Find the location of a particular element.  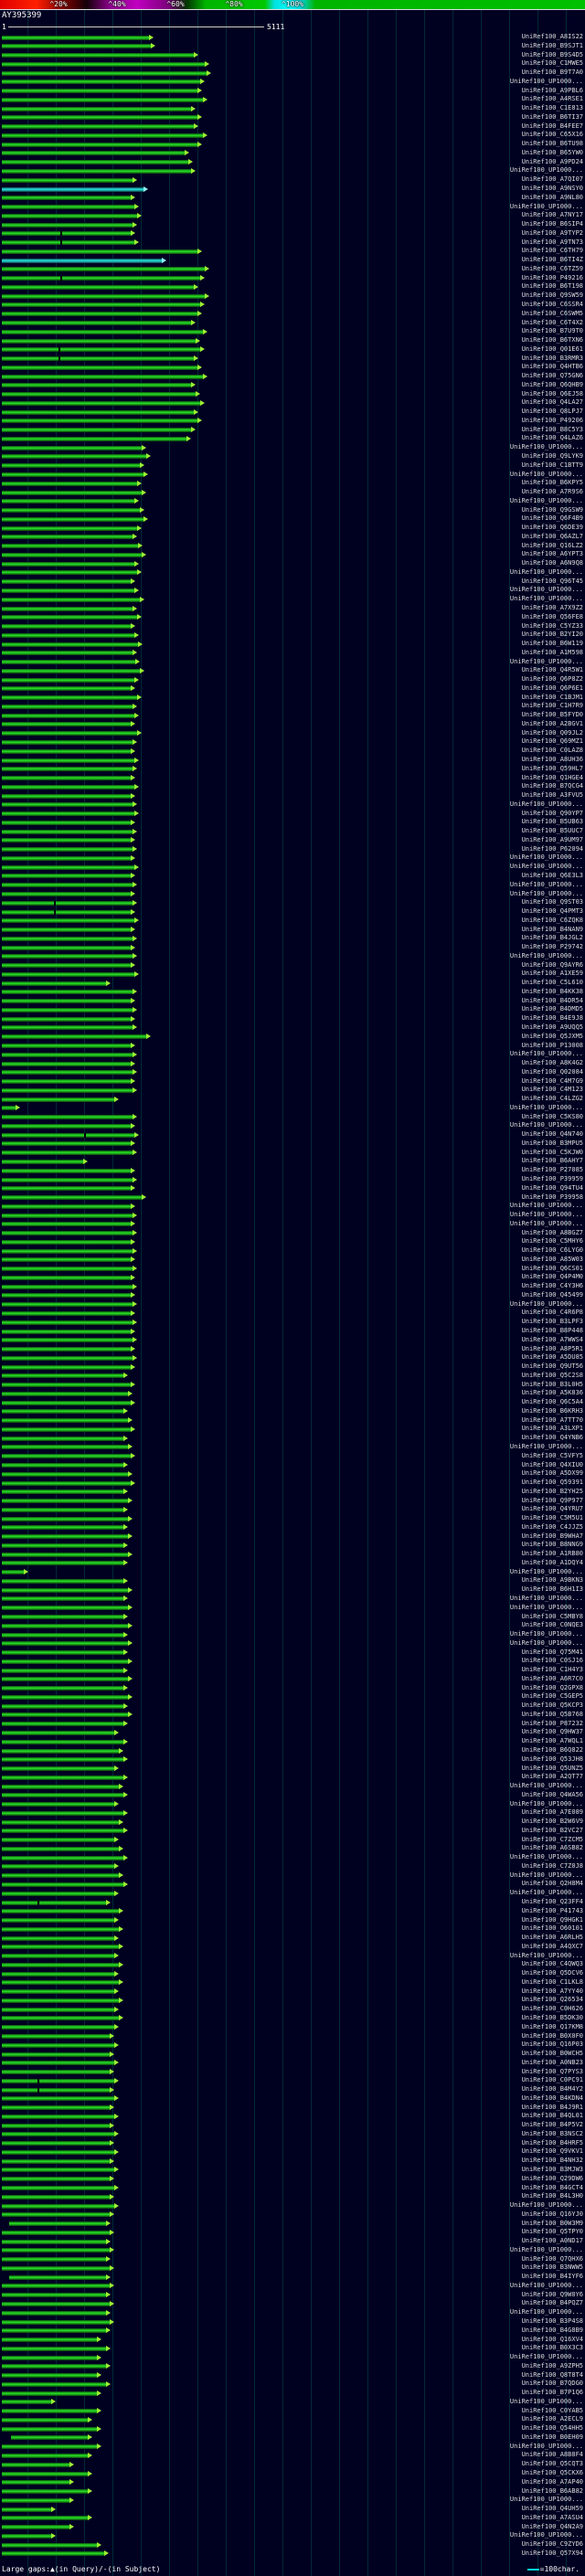

hit-label: UniRef100_A8B8F4 is located at coordinates (552, 2455).